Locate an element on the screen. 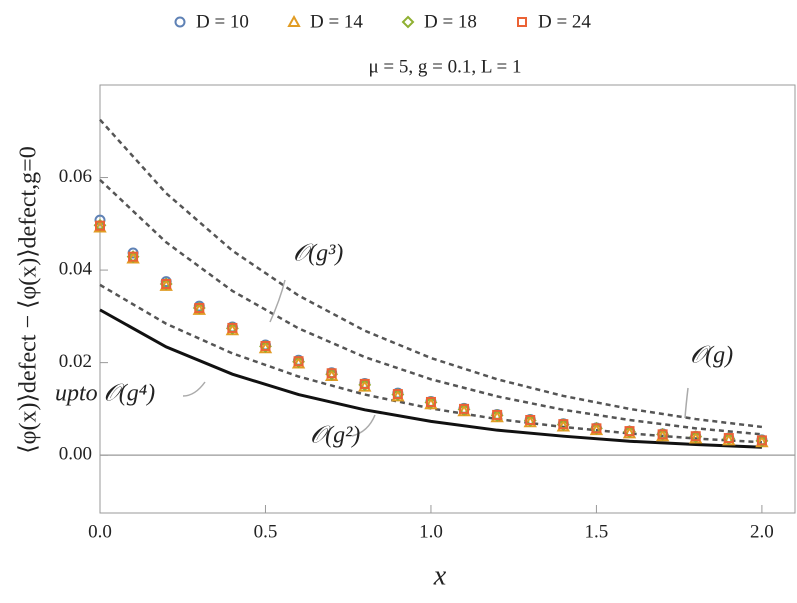 This screenshot has height=603, width=797. curve-label: 𝒪(g) is located at coordinates (711, 356).